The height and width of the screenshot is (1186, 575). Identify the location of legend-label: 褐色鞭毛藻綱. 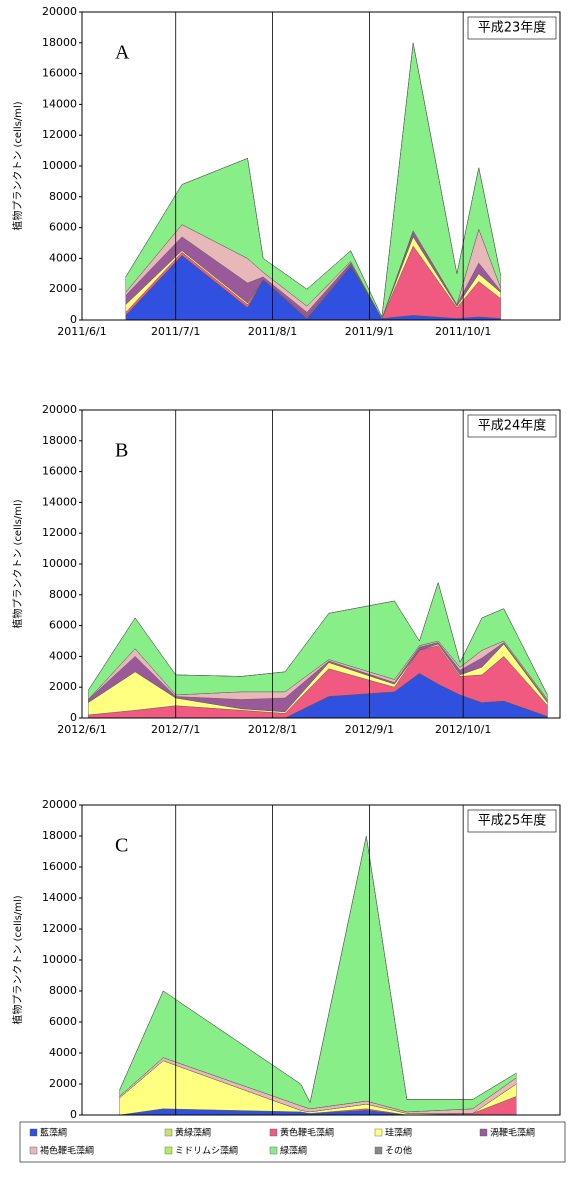
(67, 1151).